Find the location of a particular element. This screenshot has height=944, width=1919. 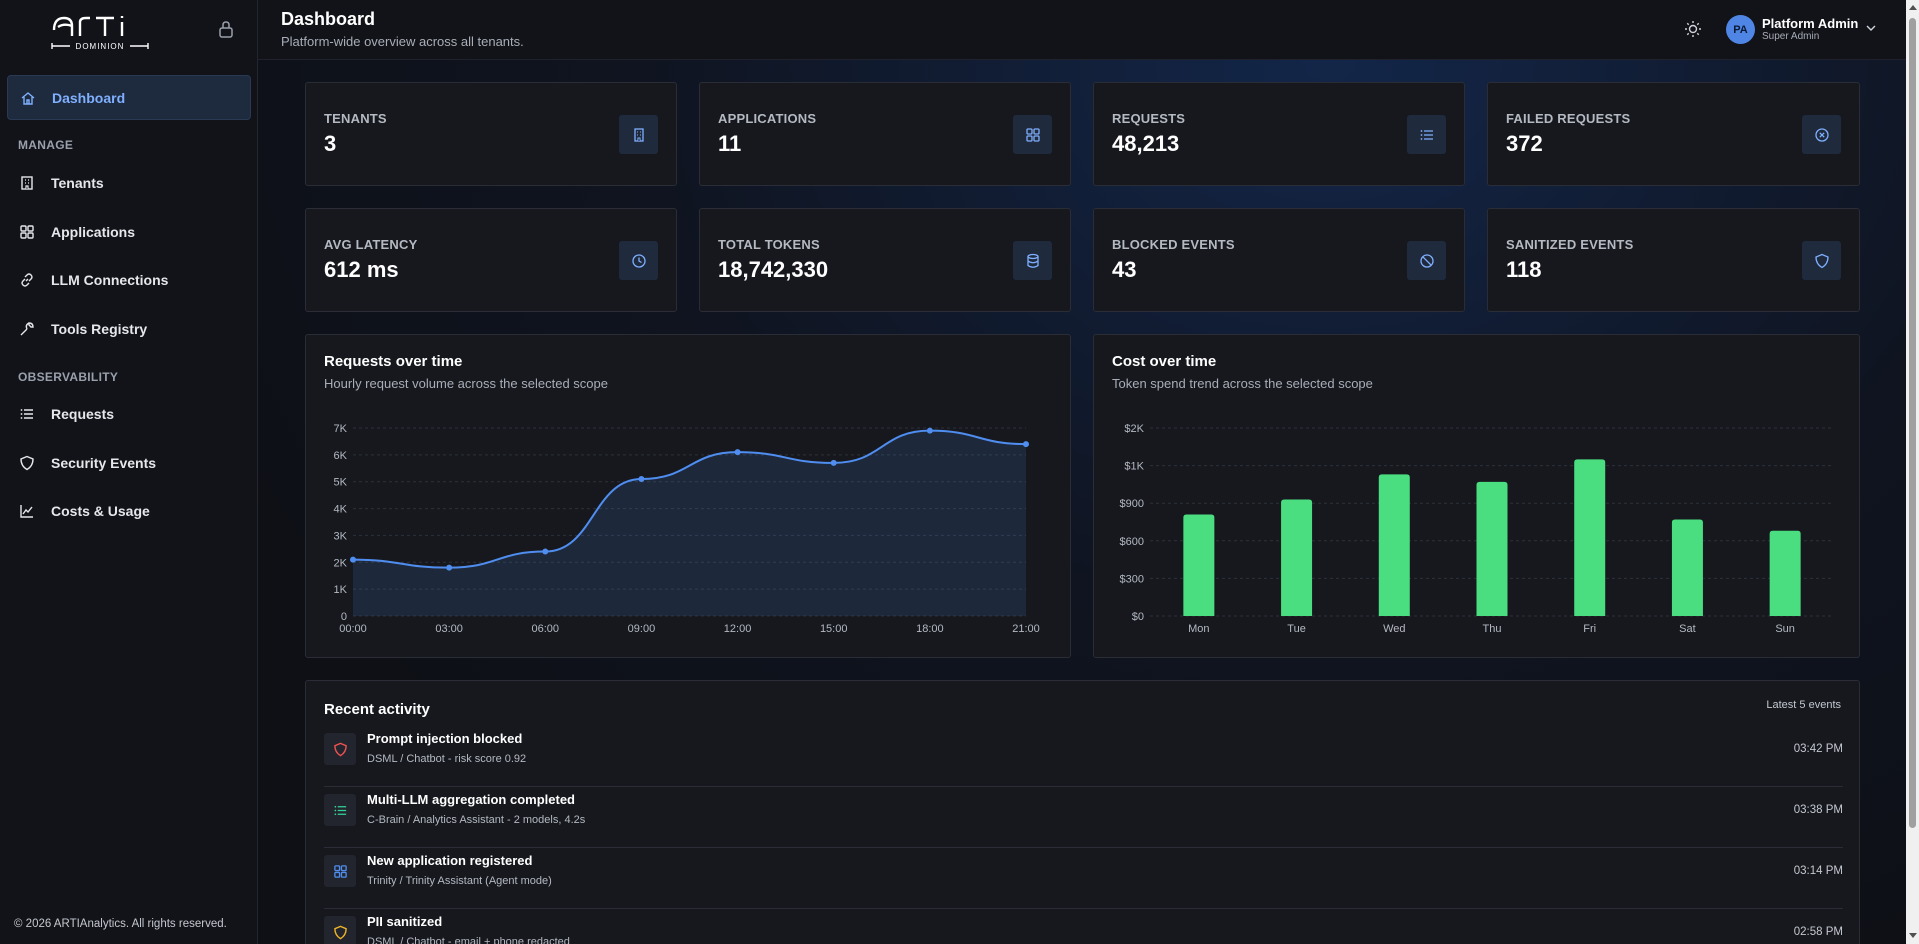

stat-label: BLOCKED EVENTS is located at coordinates (1173, 244).